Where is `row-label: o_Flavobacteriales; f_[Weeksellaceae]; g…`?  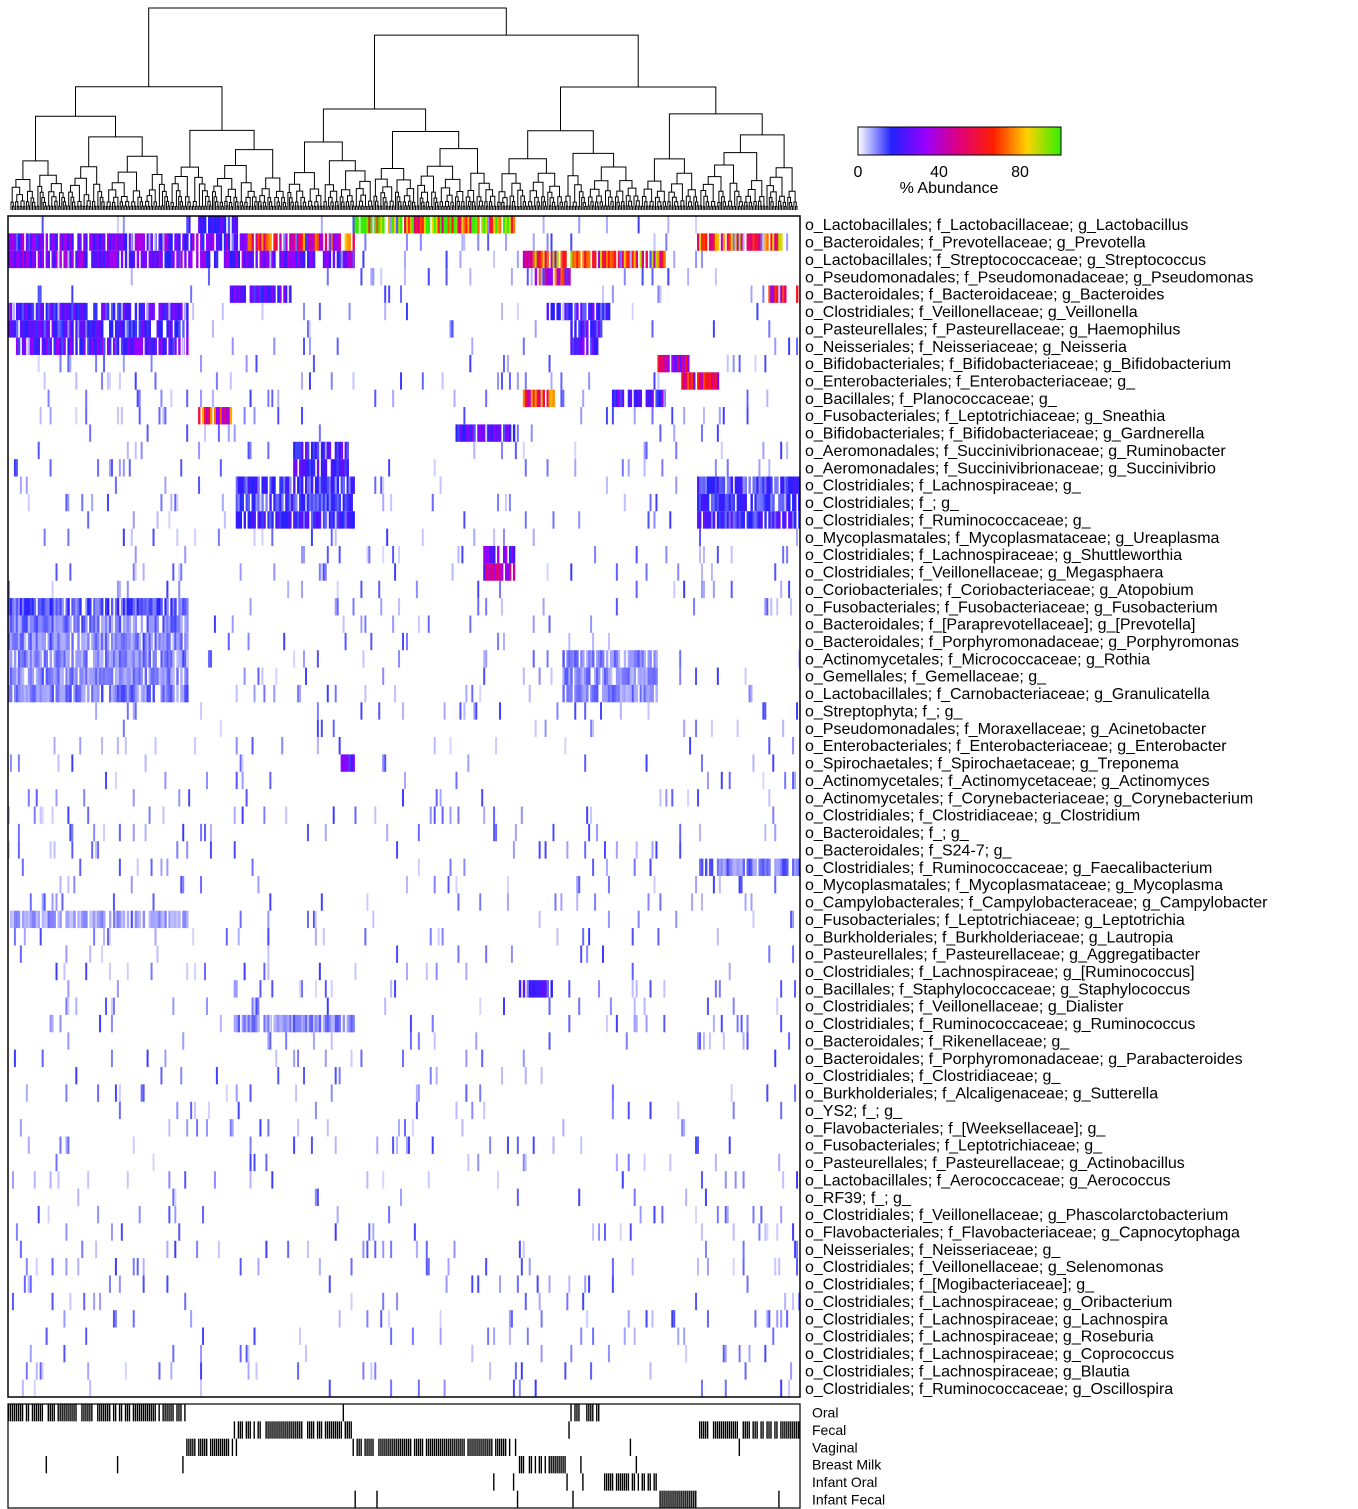
row-label: o_Flavobacteriales; f_[Weeksellaceae]; g… is located at coordinates (955, 1128).